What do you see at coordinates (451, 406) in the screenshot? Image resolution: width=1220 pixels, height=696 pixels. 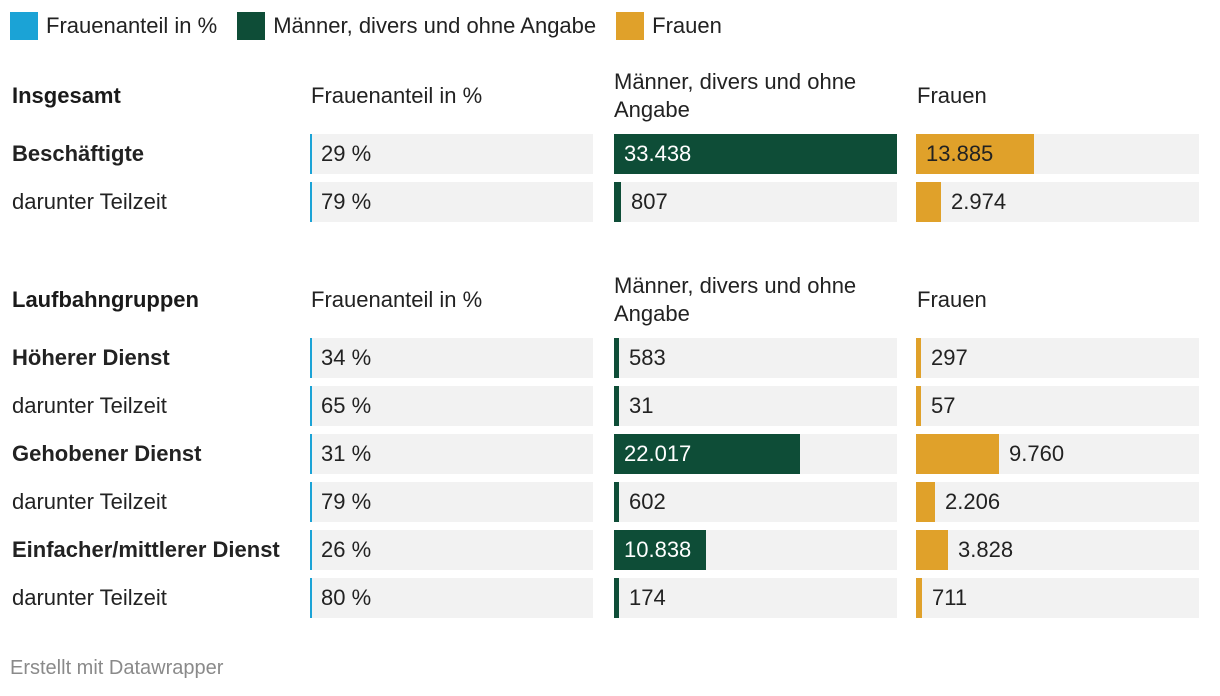 I see `share-cell: 65 %` at bounding box center [451, 406].